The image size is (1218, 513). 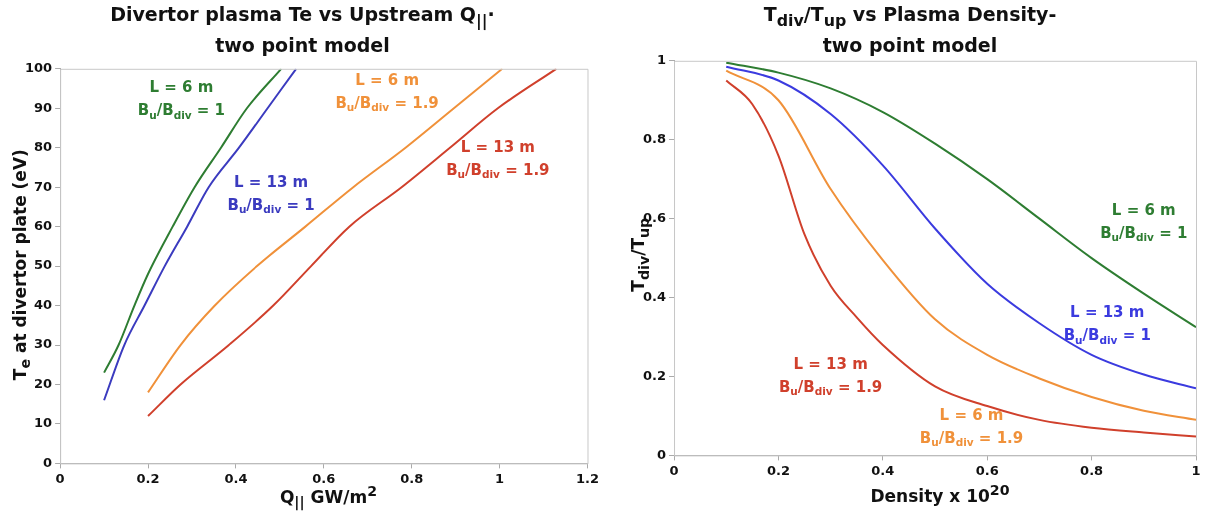 I want to click on y-tick-label: 70, so click(x=43, y=186).